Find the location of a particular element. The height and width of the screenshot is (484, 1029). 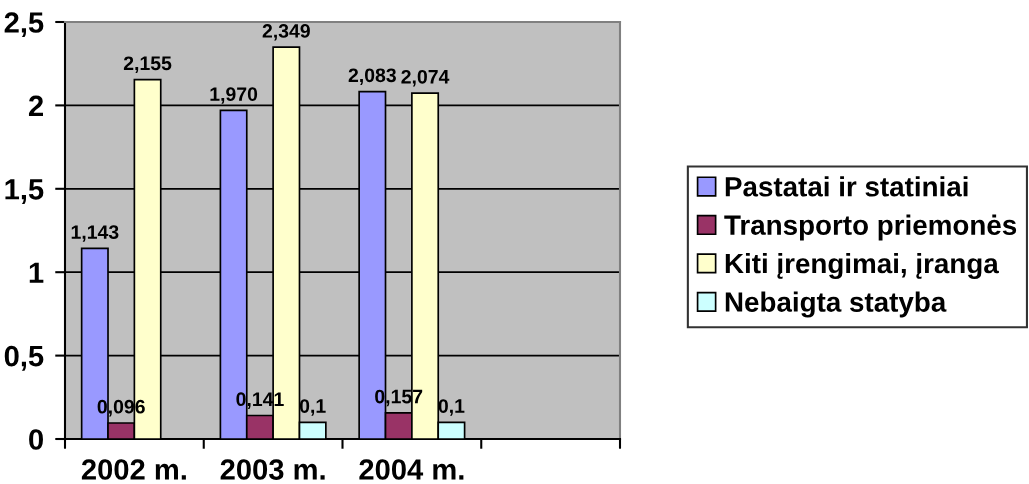

y-tick-label: 0,5 is located at coordinates (24, 358).